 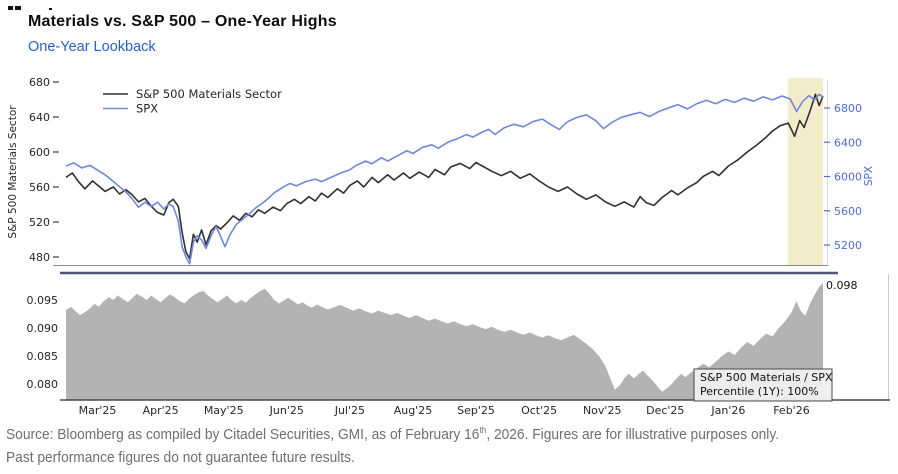 What do you see at coordinates (848, 245) in the screenshot?
I see `right-tick-label: 5200` at bounding box center [848, 245].